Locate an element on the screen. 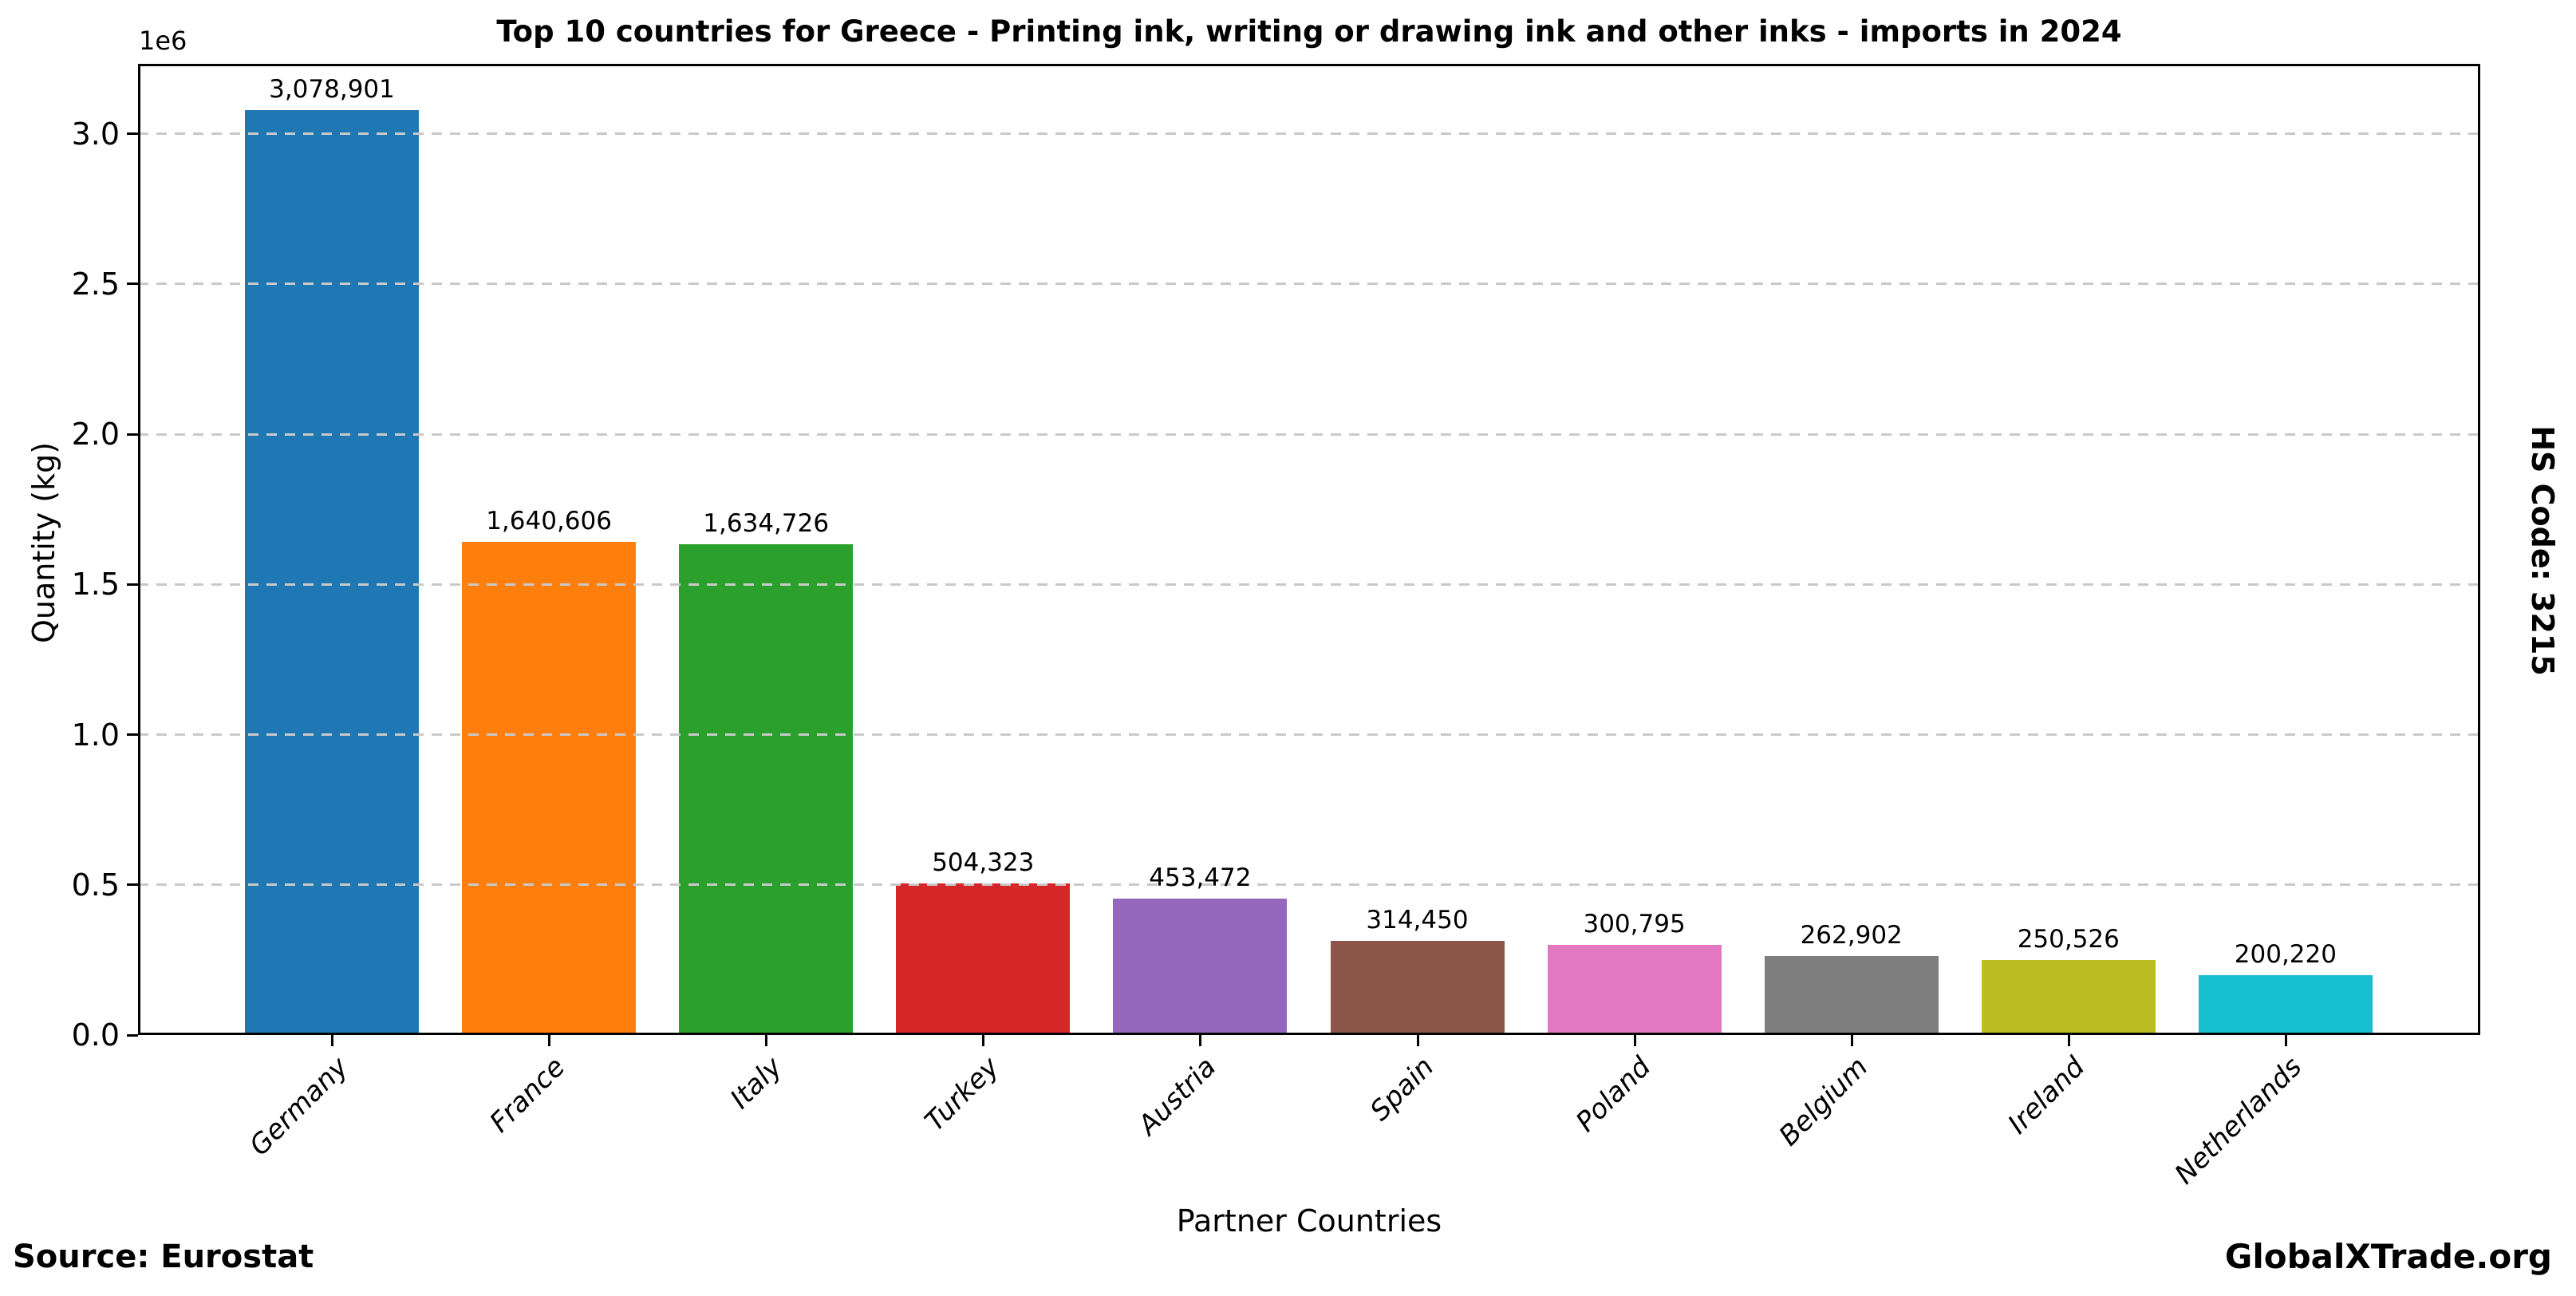 The height and width of the screenshot is (1296, 2576). y-tick-label: 2.0 is located at coordinates (96, 434).